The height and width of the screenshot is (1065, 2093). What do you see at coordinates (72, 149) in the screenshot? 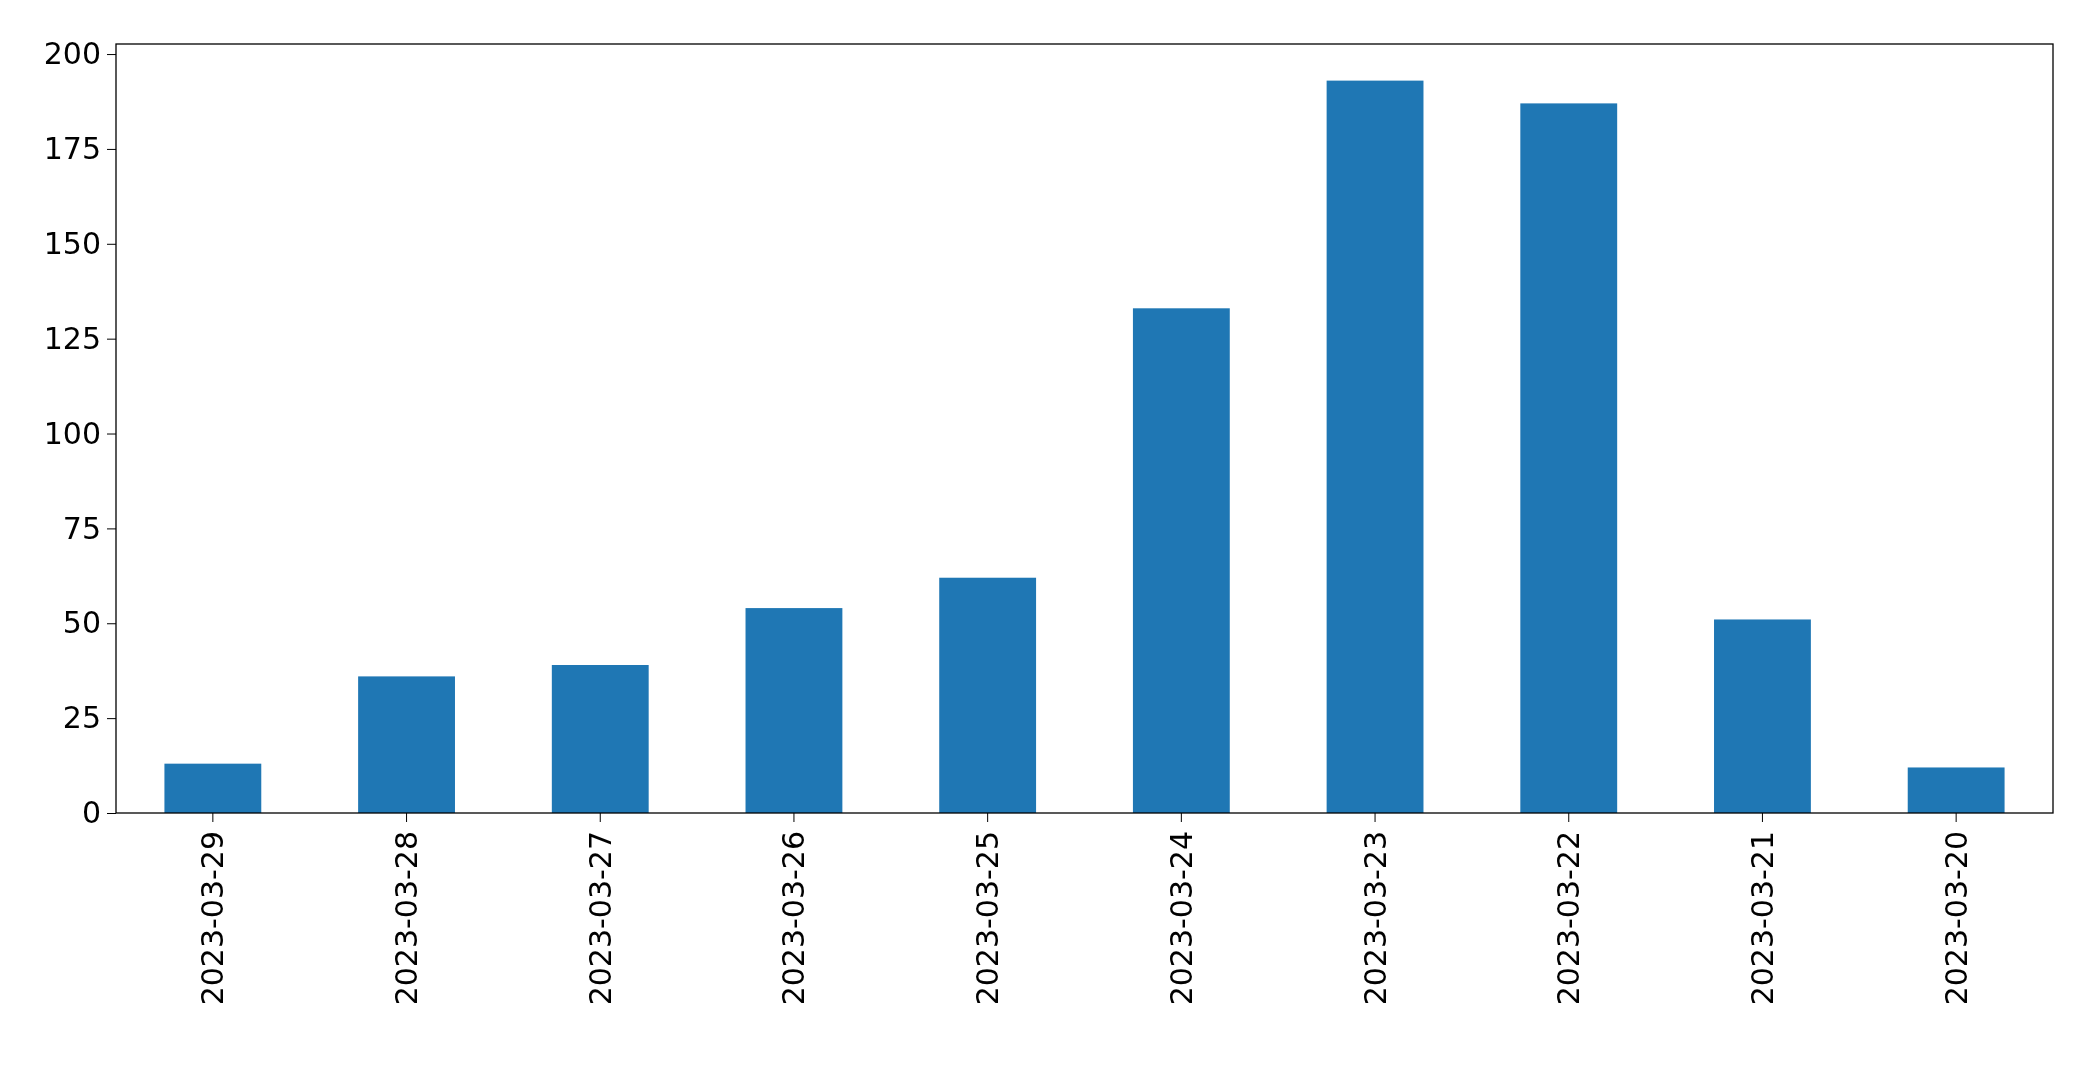
I see `y-tick-label: 175` at bounding box center [72, 149].